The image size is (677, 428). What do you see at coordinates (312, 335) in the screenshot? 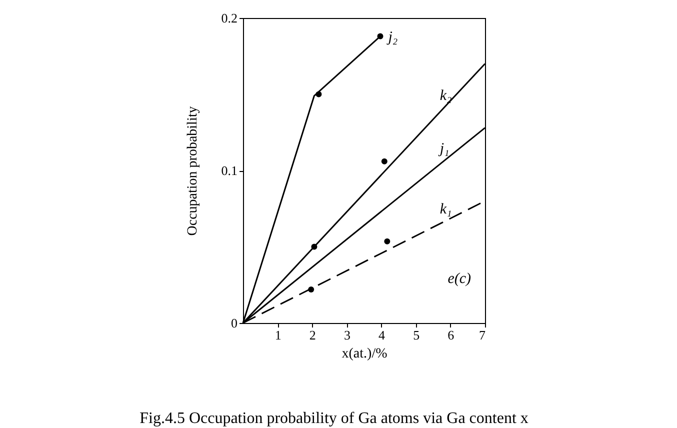
I see `x-tick-label: 2` at bounding box center [312, 335].